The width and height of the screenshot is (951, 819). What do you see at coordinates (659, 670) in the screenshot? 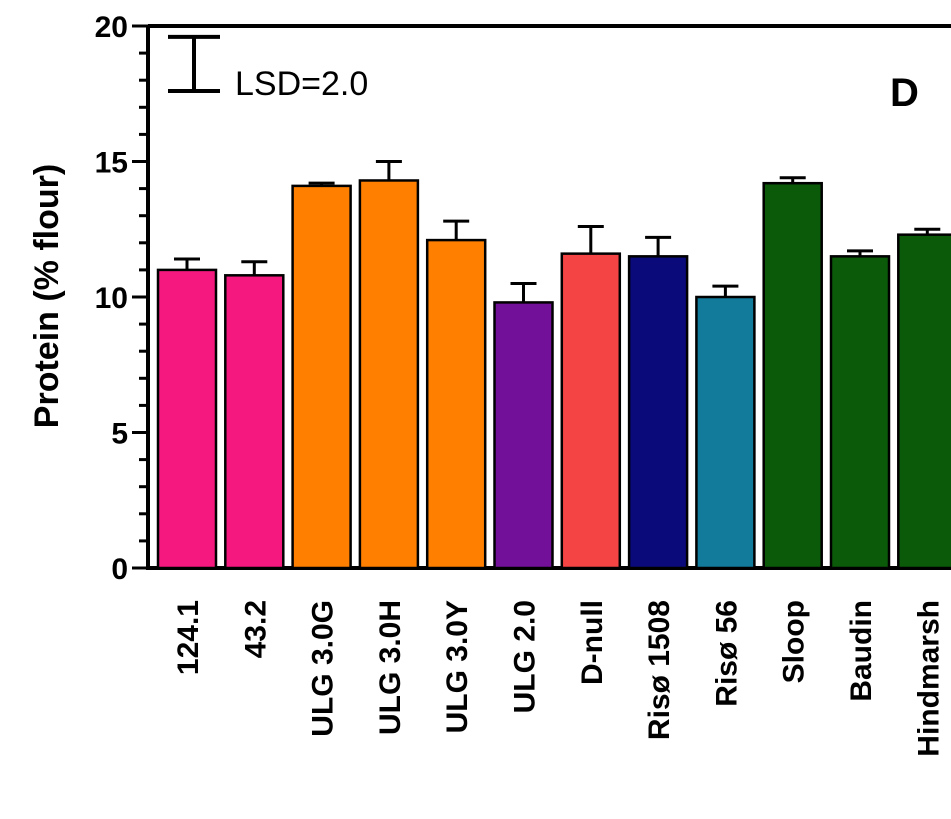
I see `category-label: Risø 1508` at bounding box center [659, 670].